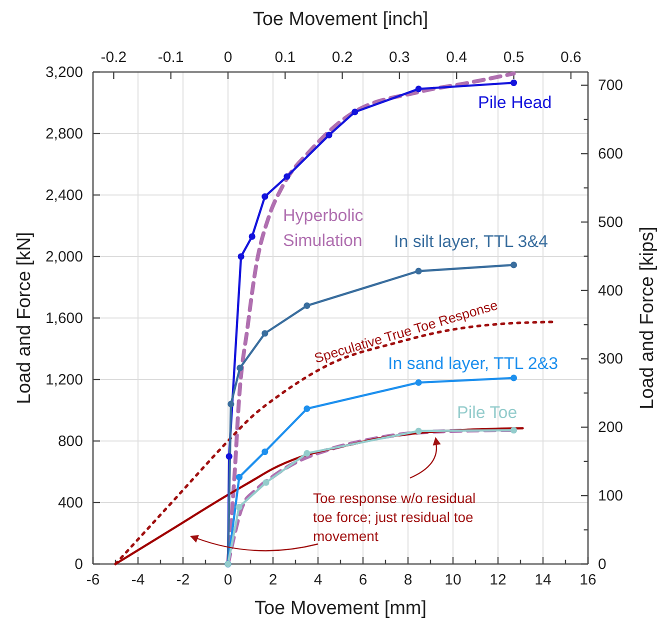  What do you see at coordinates (611, 495) in the screenshot?
I see `y2-tick-label: 100` at bounding box center [611, 495].